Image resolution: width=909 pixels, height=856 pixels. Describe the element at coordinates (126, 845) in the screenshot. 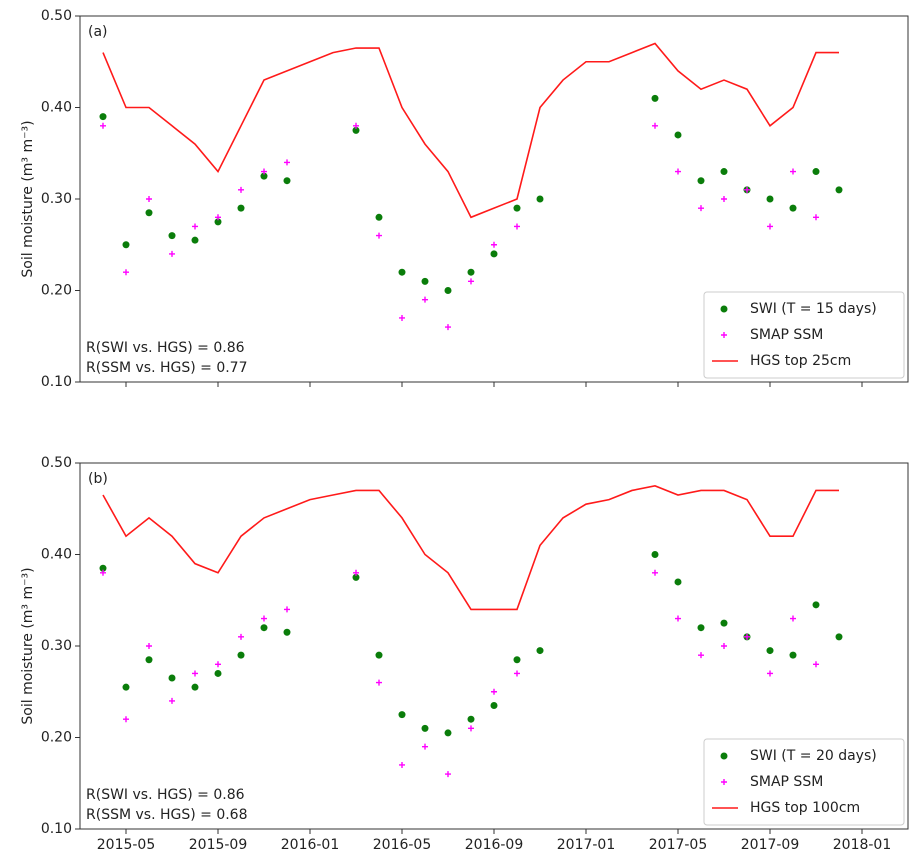

I see `x-tick-label: 2015-05` at that location.